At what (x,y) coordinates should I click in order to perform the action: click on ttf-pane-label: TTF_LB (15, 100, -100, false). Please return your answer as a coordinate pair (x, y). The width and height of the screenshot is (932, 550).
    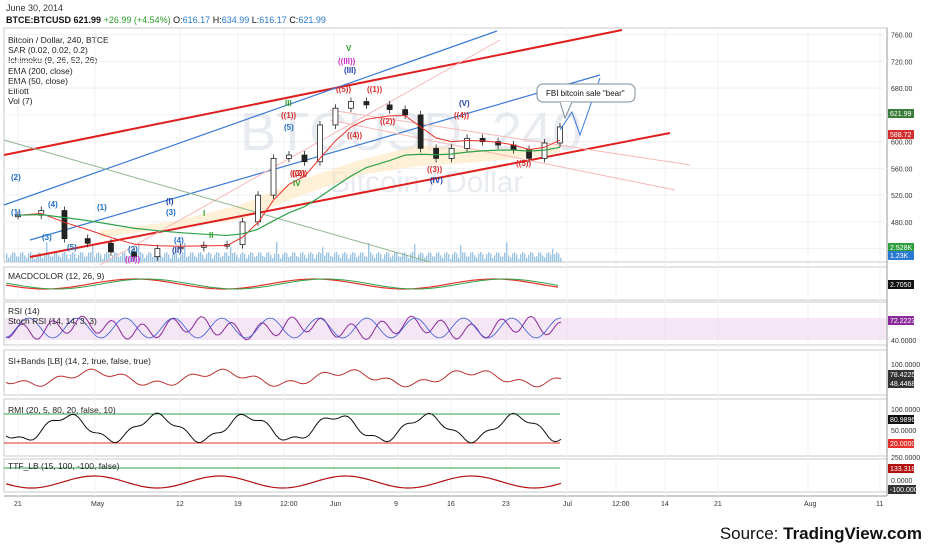
    Looking at the image, I should click on (64, 466).